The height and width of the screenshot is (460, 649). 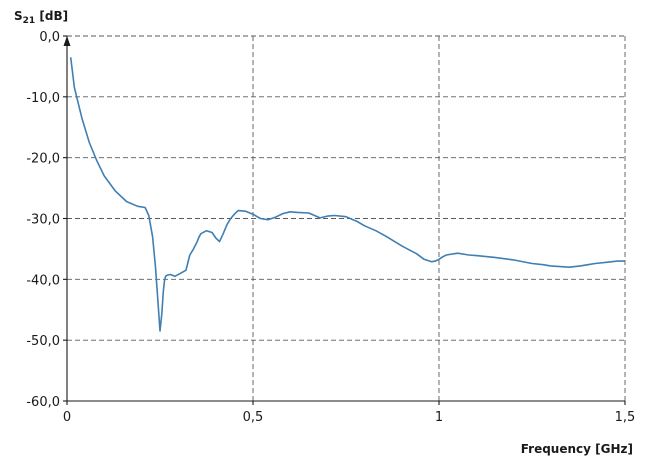 I want to click on y-tick-label-4: -40,0, so click(x=43, y=280).